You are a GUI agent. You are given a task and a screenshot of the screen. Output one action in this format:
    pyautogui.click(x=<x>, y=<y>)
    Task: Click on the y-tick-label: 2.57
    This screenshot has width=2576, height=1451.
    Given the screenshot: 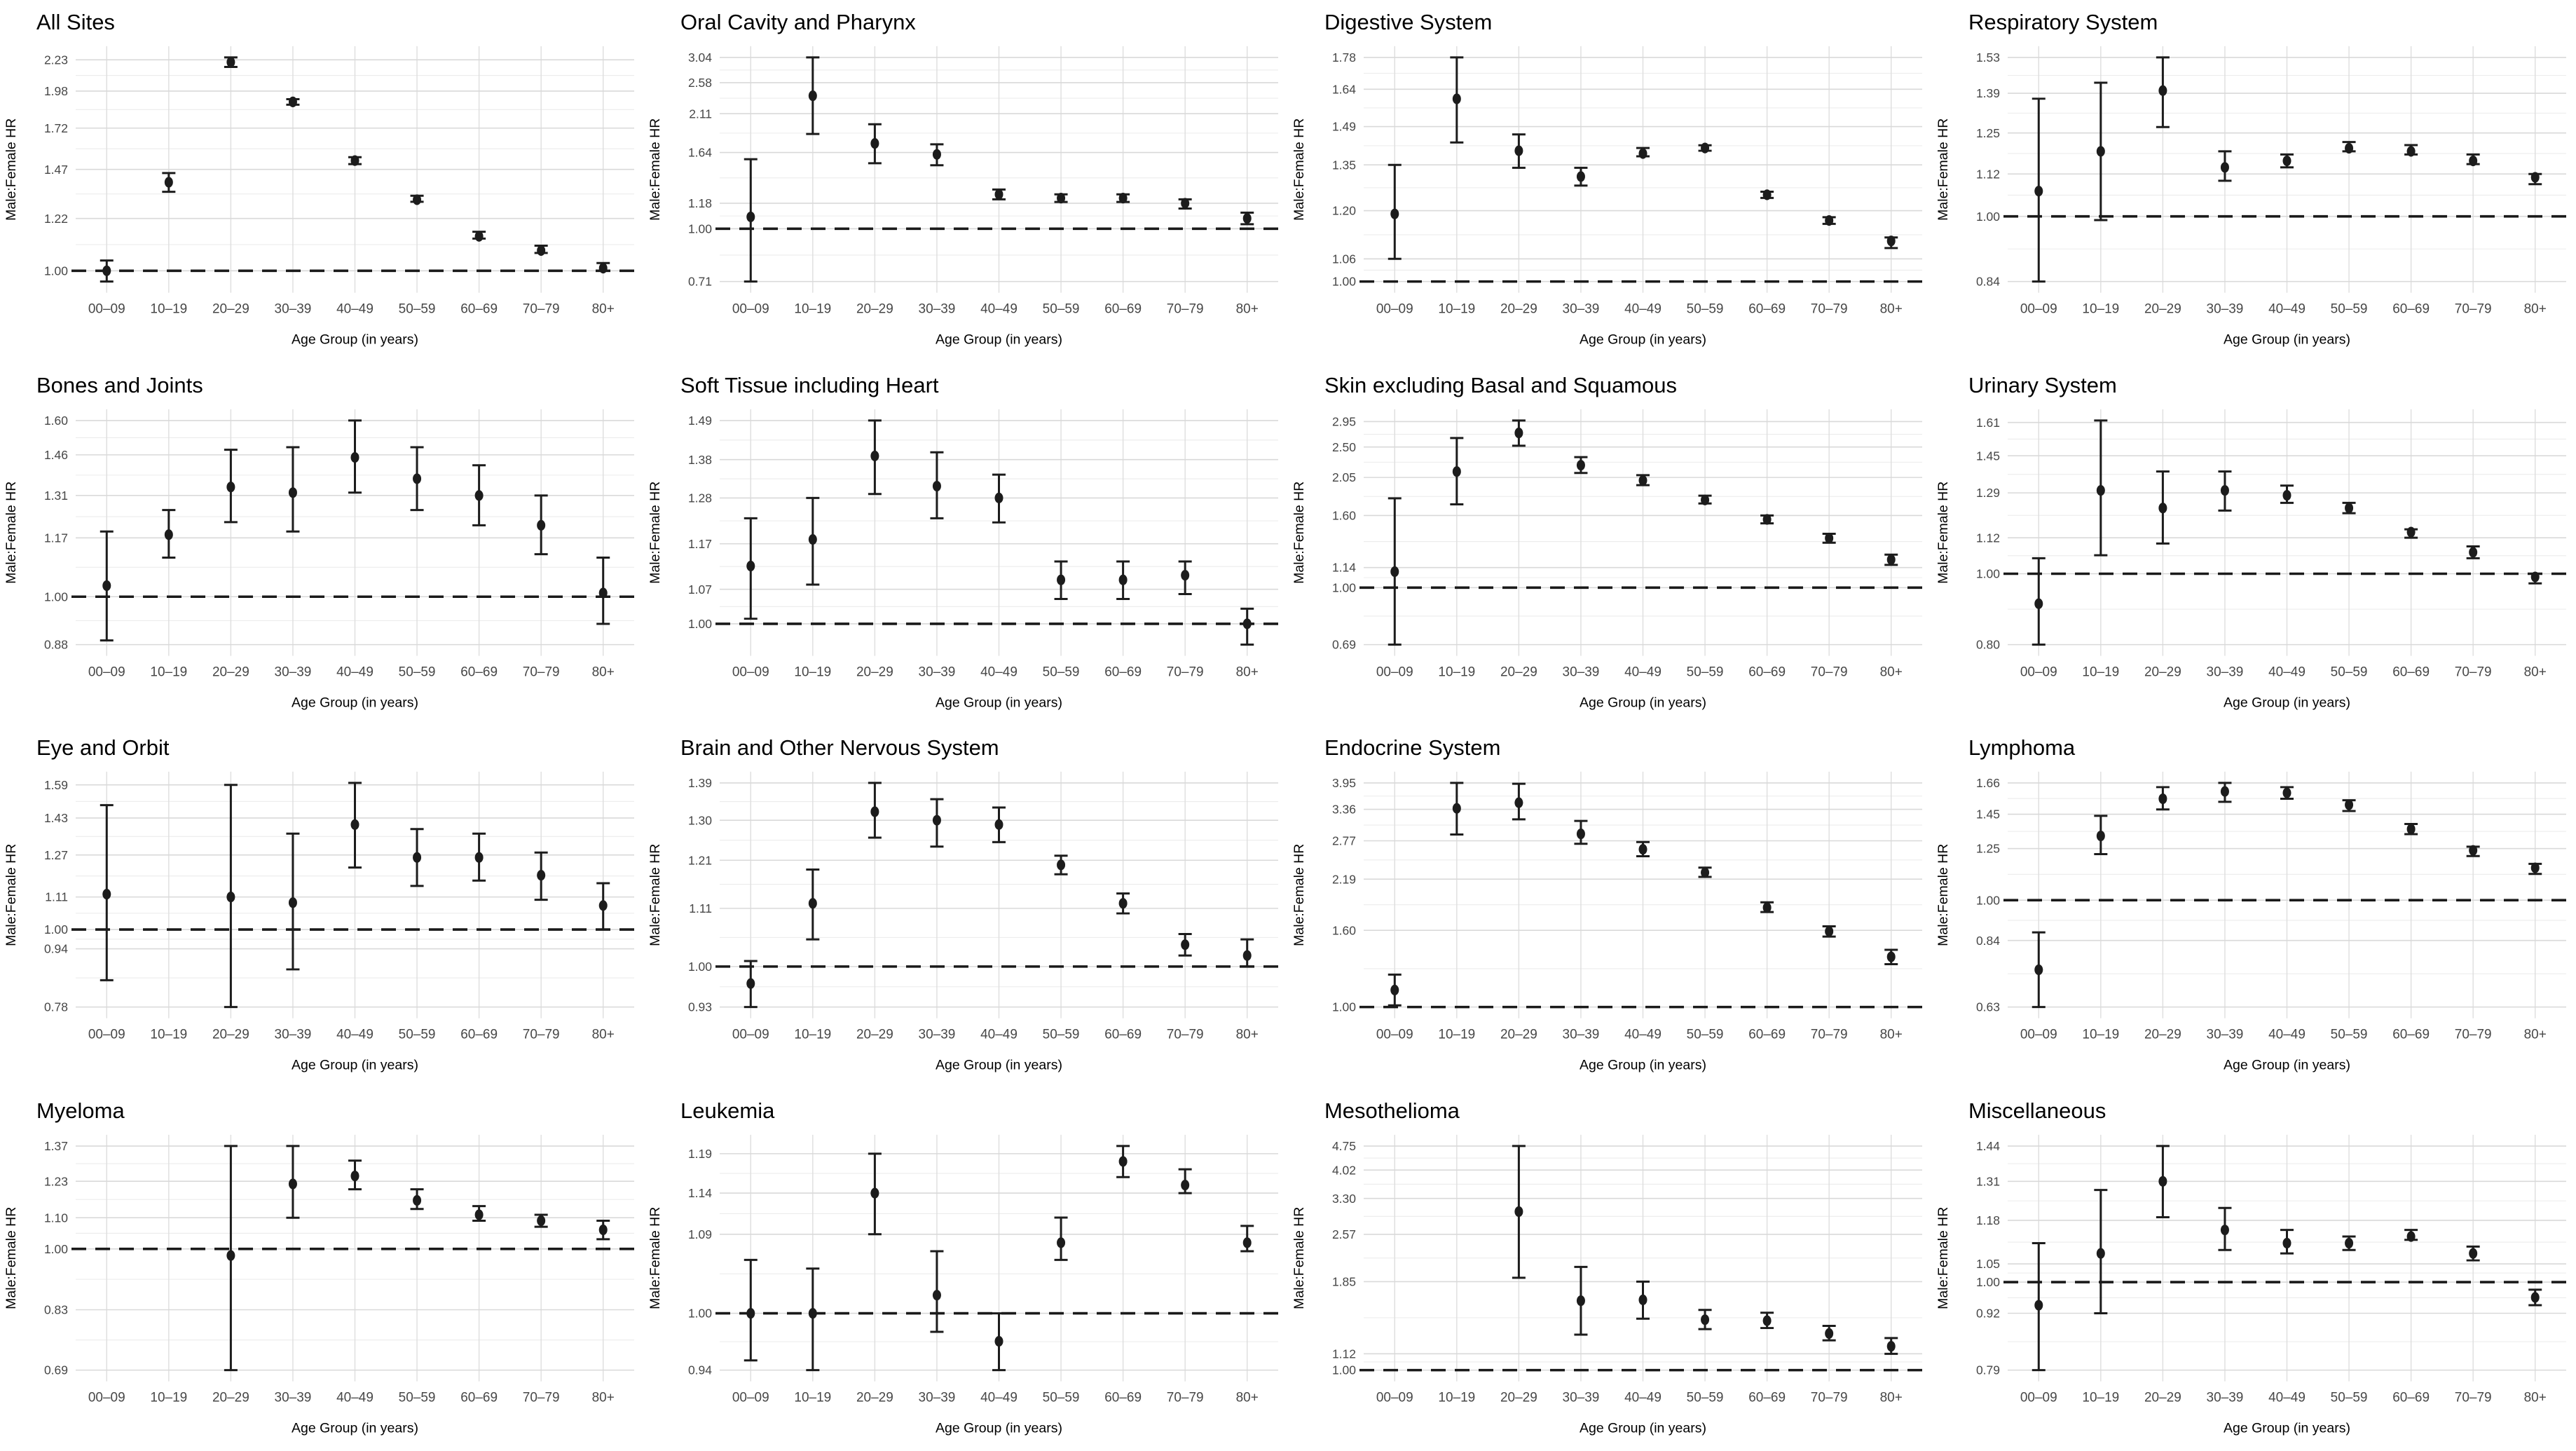 What is the action you would take?
    pyautogui.click(x=1344, y=1234)
    